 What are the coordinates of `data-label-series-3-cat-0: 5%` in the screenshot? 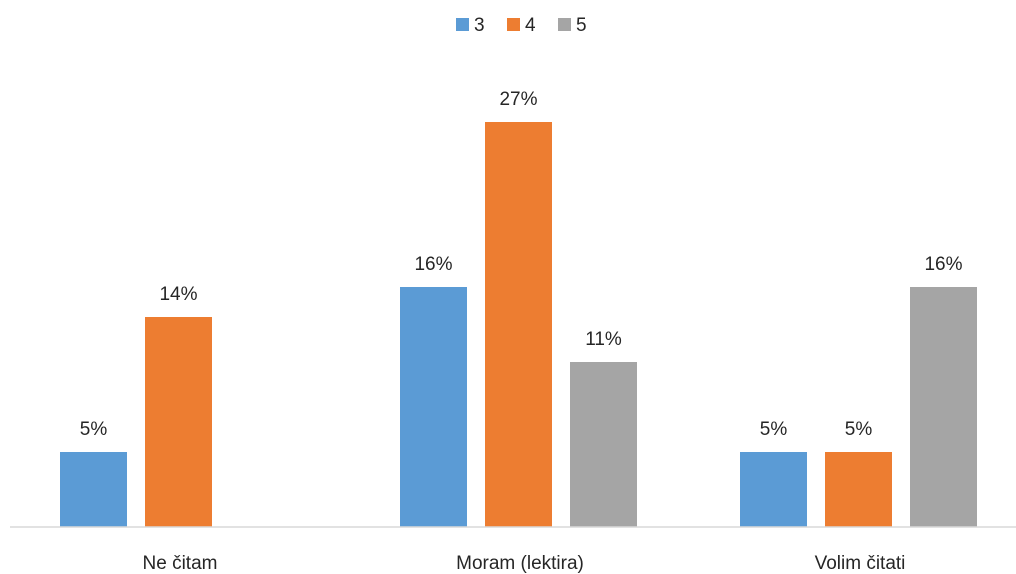 It's located at (94, 429).